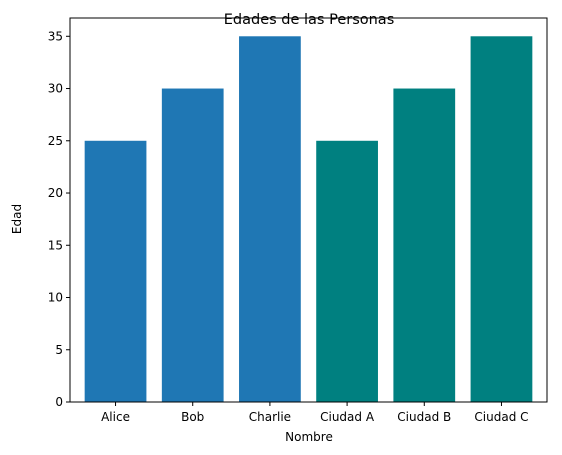 Image resolution: width=562 pixels, height=455 pixels. What do you see at coordinates (59, 350) in the screenshot?
I see `y-tick-label: 5` at bounding box center [59, 350].